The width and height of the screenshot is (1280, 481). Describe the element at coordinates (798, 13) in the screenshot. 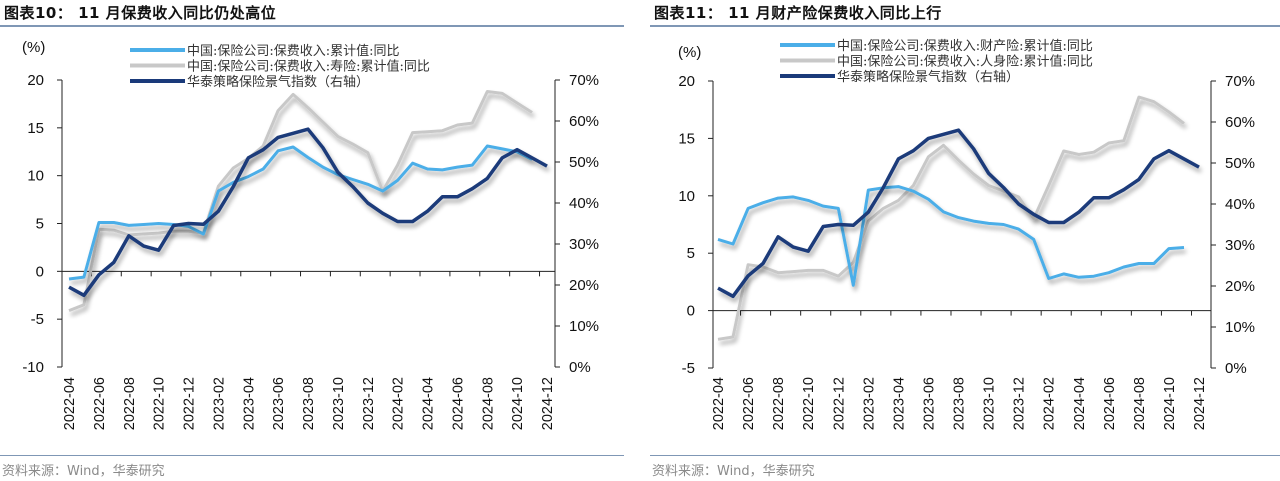

I see `chart11-title: 图表11： 11 月财产险保费收入同比上行` at that location.